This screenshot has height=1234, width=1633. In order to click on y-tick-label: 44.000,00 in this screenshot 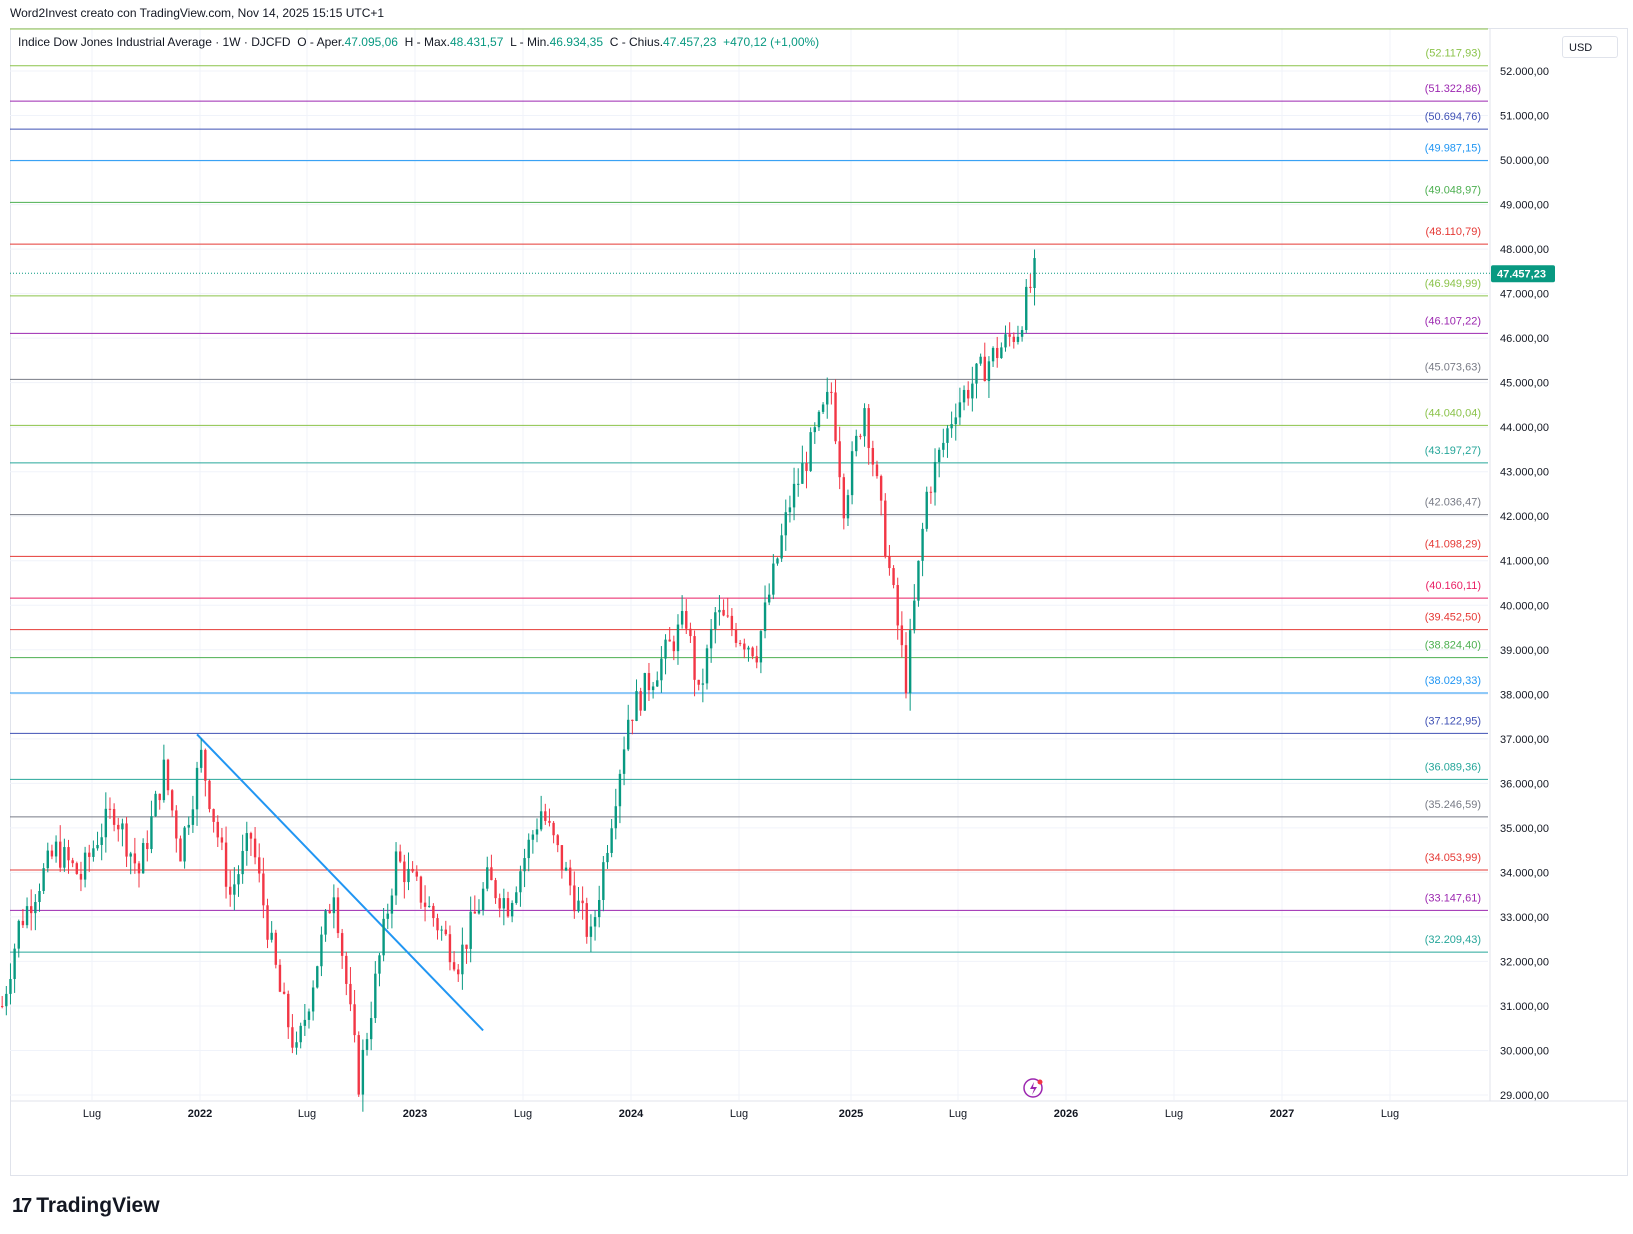, I will do `click(1524, 428)`.